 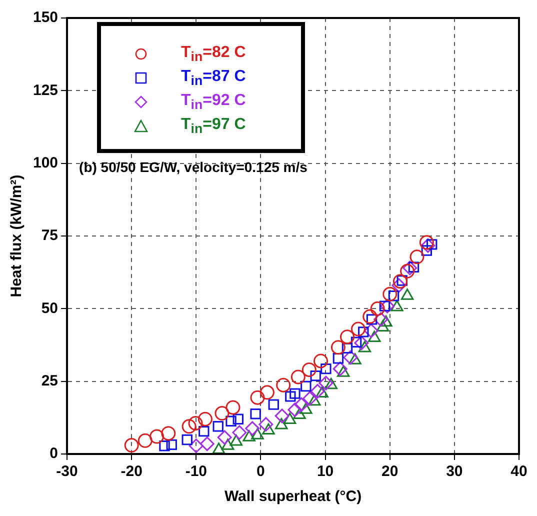 What do you see at coordinates (54, 453) in the screenshot?
I see `y-tick-label: 0` at bounding box center [54, 453].